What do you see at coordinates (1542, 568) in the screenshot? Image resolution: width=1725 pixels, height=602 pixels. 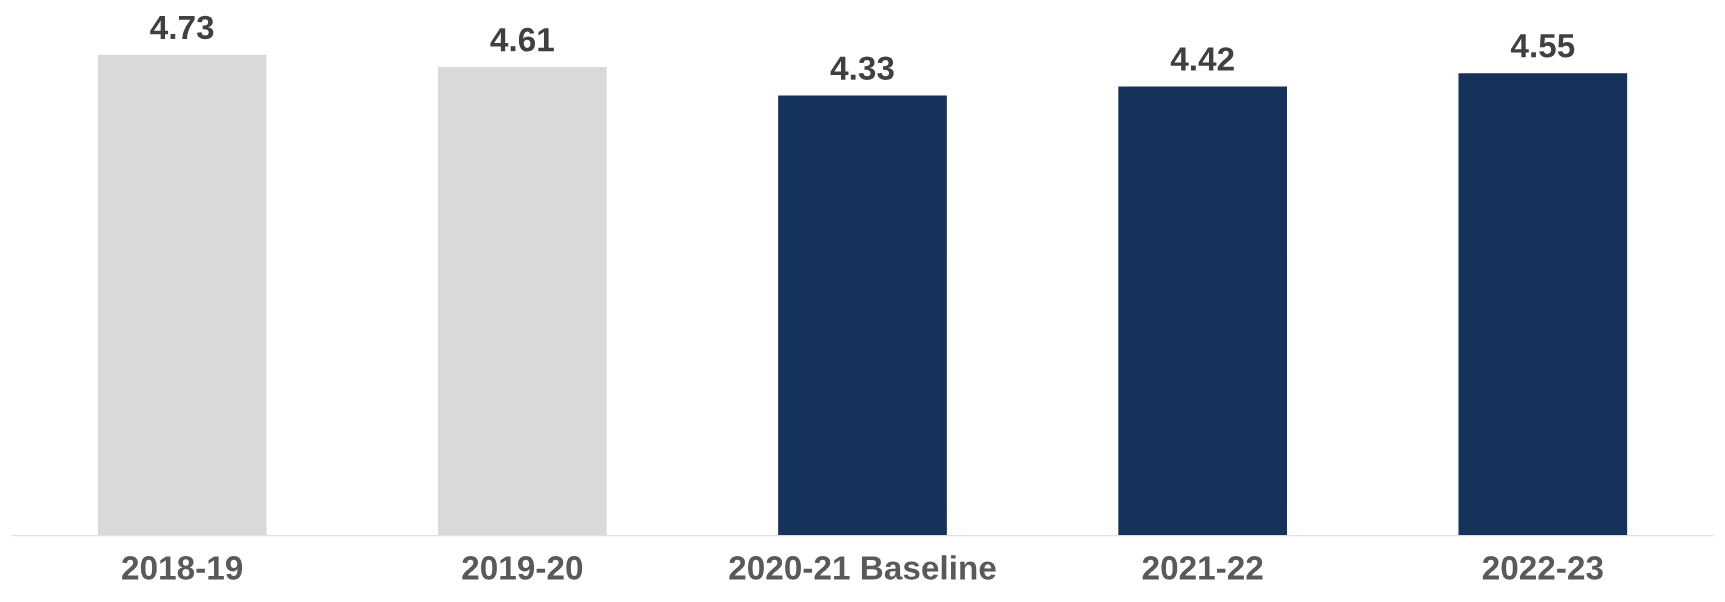 I see `x-tick-label: 2022-23` at bounding box center [1542, 568].